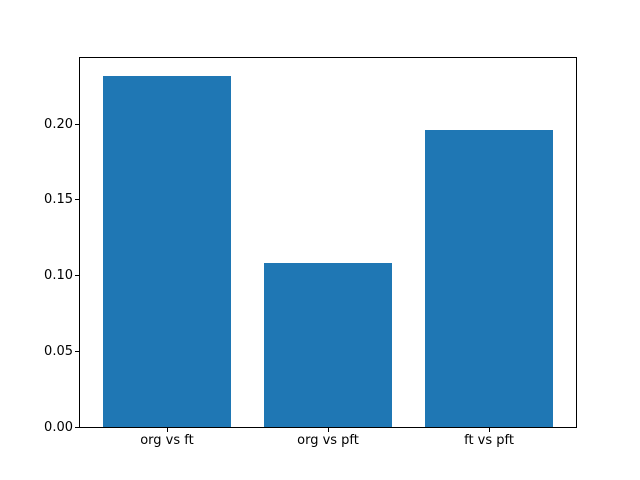 The width and height of the screenshot is (640, 480). Describe the element at coordinates (328, 345) in the screenshot. I see `bar-org-vs-pft` at that location.